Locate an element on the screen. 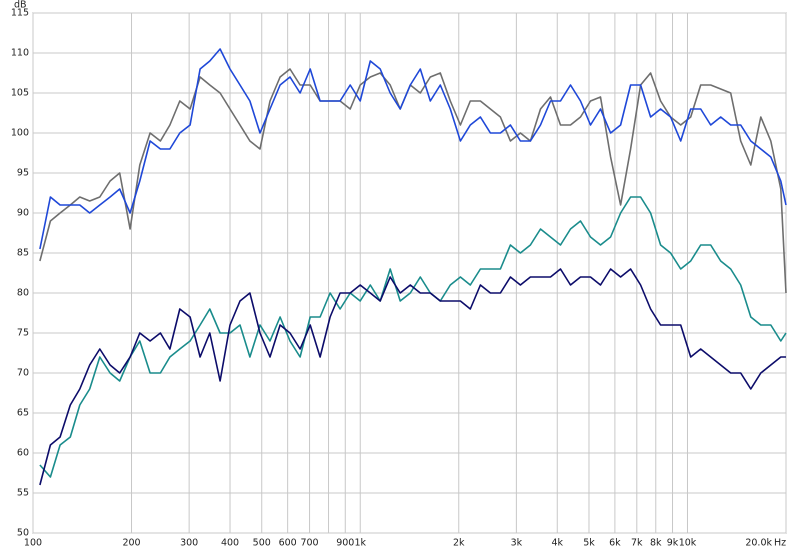 Image resolution: width=800 pixels, height=550 pixels. y-unit: dB is located at coordinates (20, 5).